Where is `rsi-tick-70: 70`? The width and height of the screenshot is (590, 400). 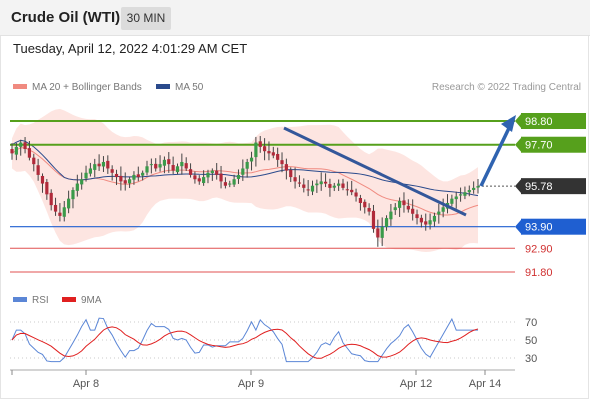 rsi-tick-70: 70 is located at coordinates (531, 323).